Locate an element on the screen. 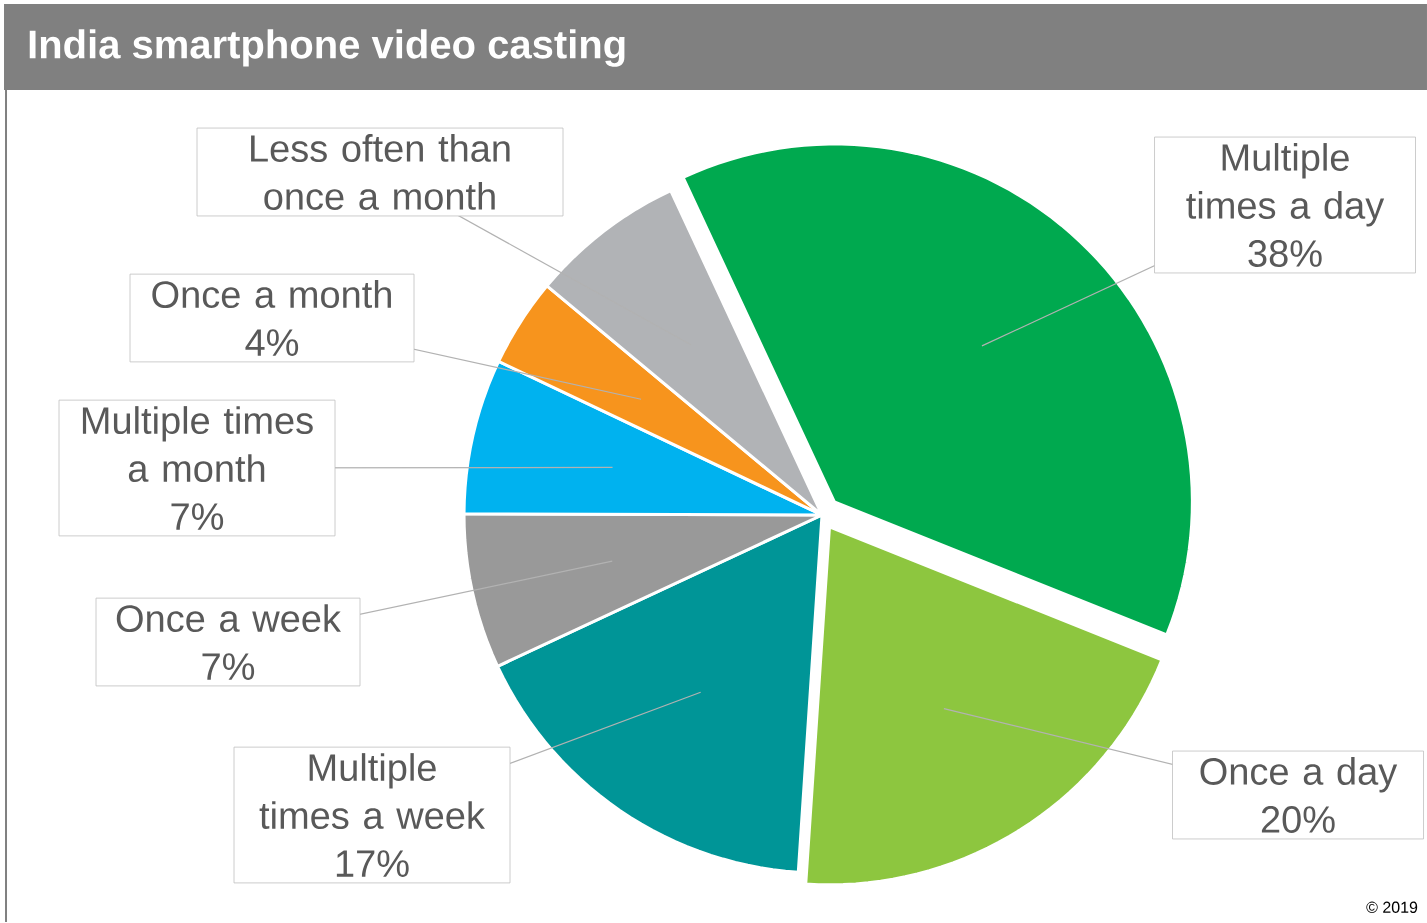 The height and width of the screenshot is (923, 1427). slice-label: Once a month is located at coordinates (271, 294).